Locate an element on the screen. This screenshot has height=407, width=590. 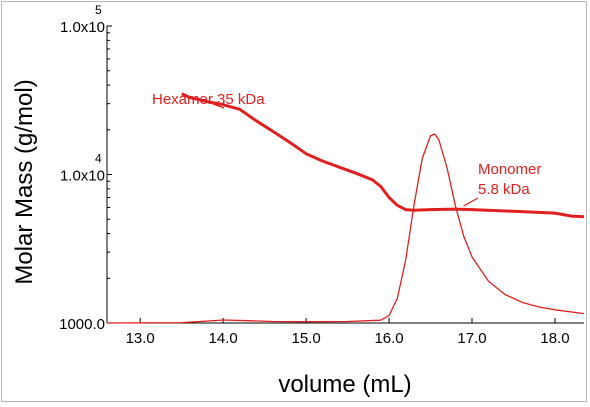
hexamer-pointer is located at coordinates (211, 103).